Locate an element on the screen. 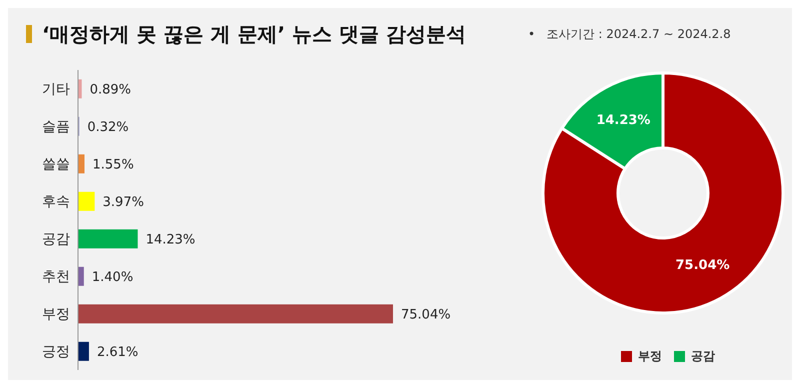  y-tick-label: 기타 is located at coordinates (56, 90).